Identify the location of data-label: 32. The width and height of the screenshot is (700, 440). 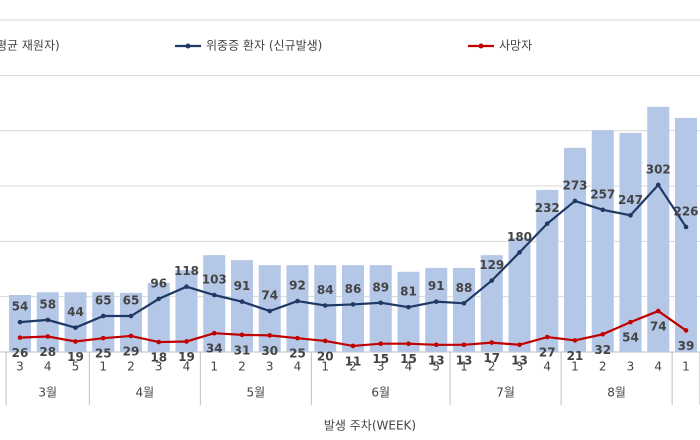
(602, 350).